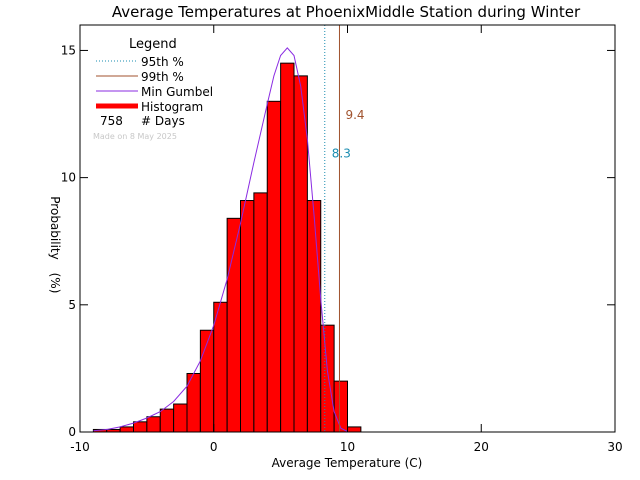 This screenshot has width=640, height=480. Describe the element at coordinates (55, 283) in the screenshot. I see `y-axis-label-line2: (%)` at that location.